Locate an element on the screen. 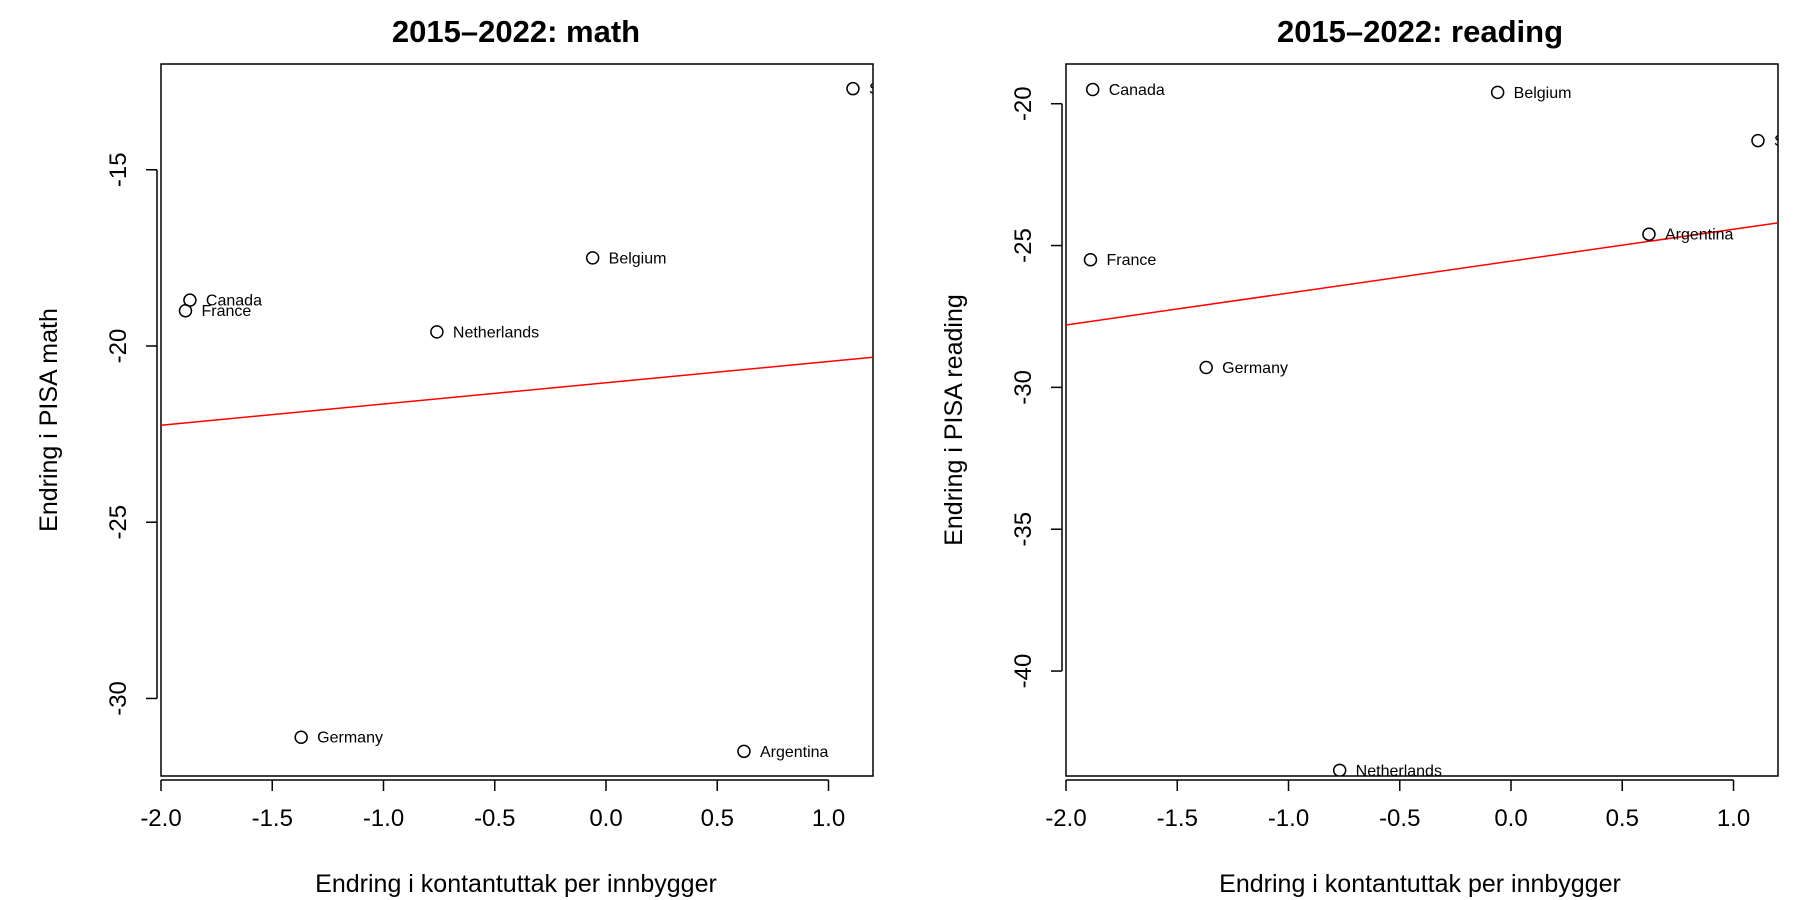 This screenshot has height=900, width=1800. chart-title: 2015–2022: math is located at coordinates (516, 31).